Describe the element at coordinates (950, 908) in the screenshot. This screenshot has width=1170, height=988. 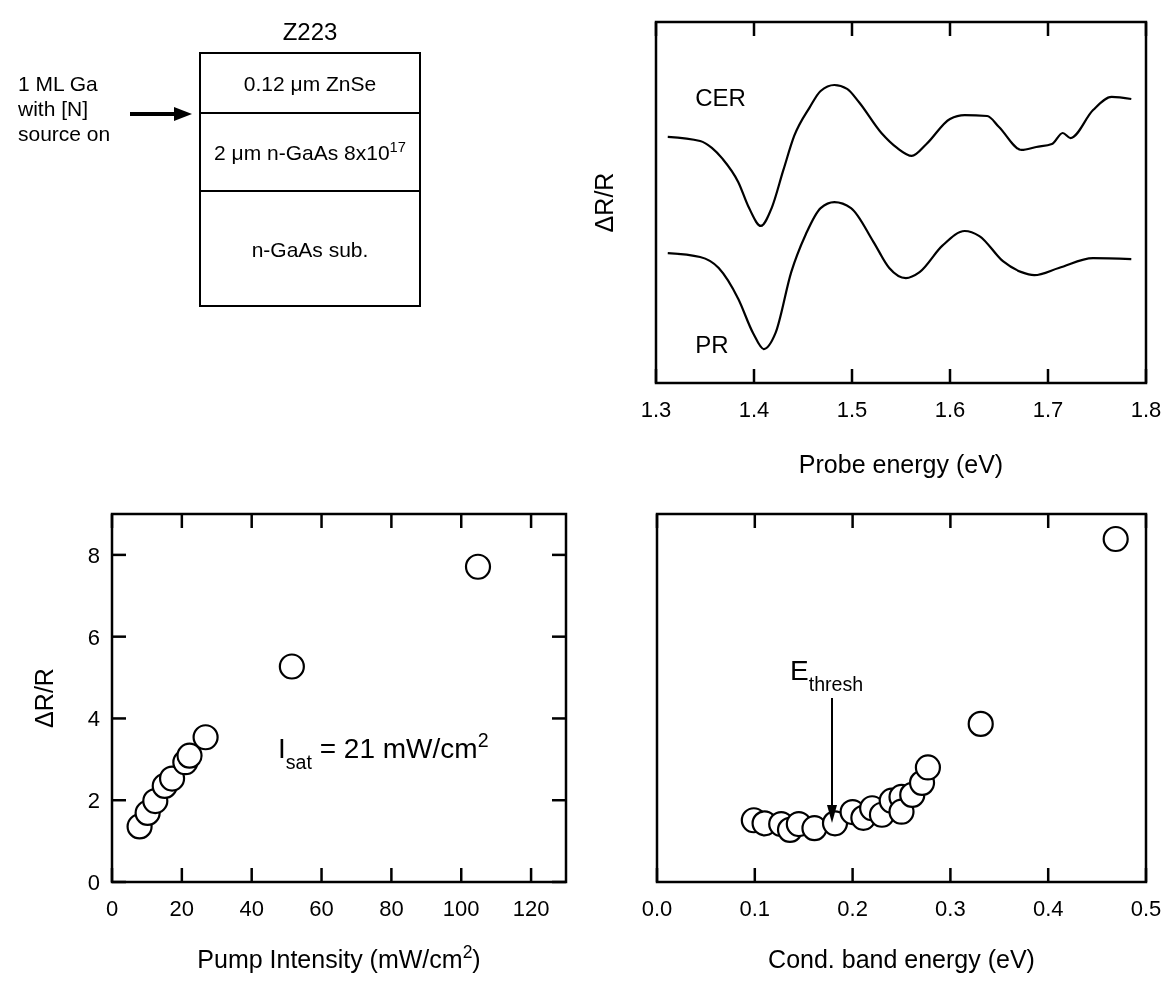
I see `x-tick-label: 0.3` at that location.